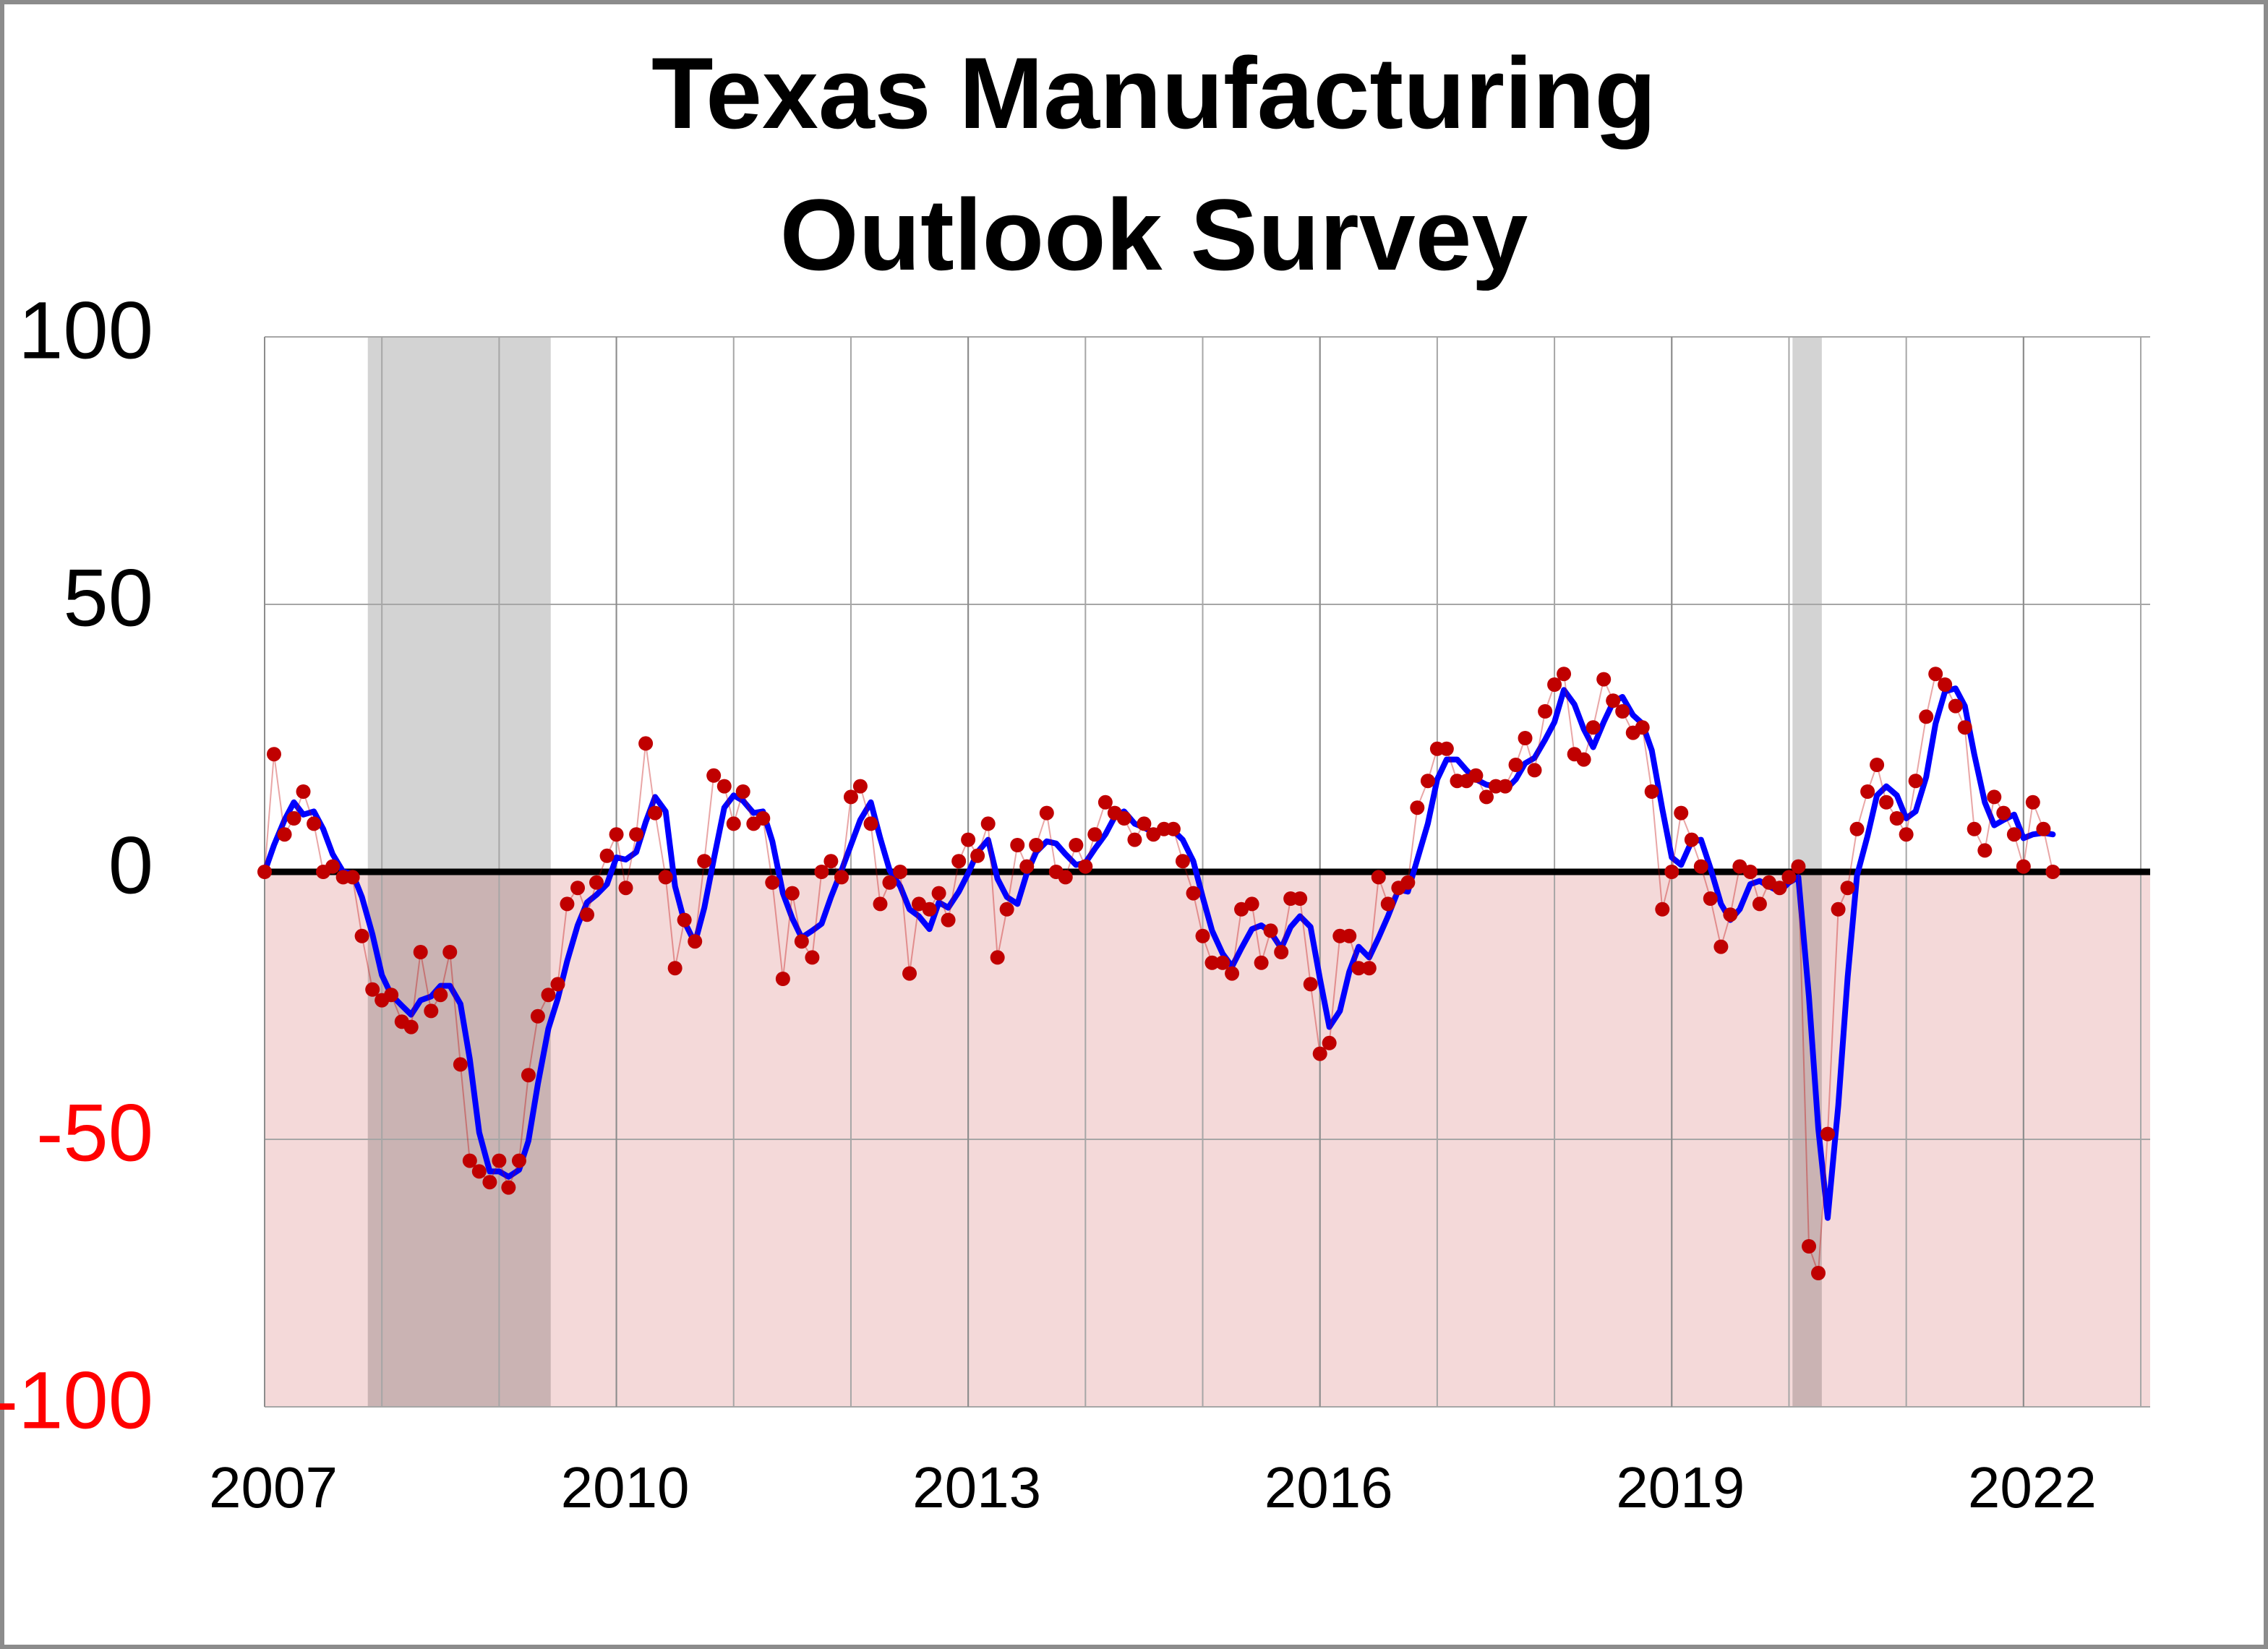 The height and width of the screenshot is (1649, 2268). Describe the element at coordinates (130, 866) in the screenshot. I see `y-tick-label: 0` at that location.